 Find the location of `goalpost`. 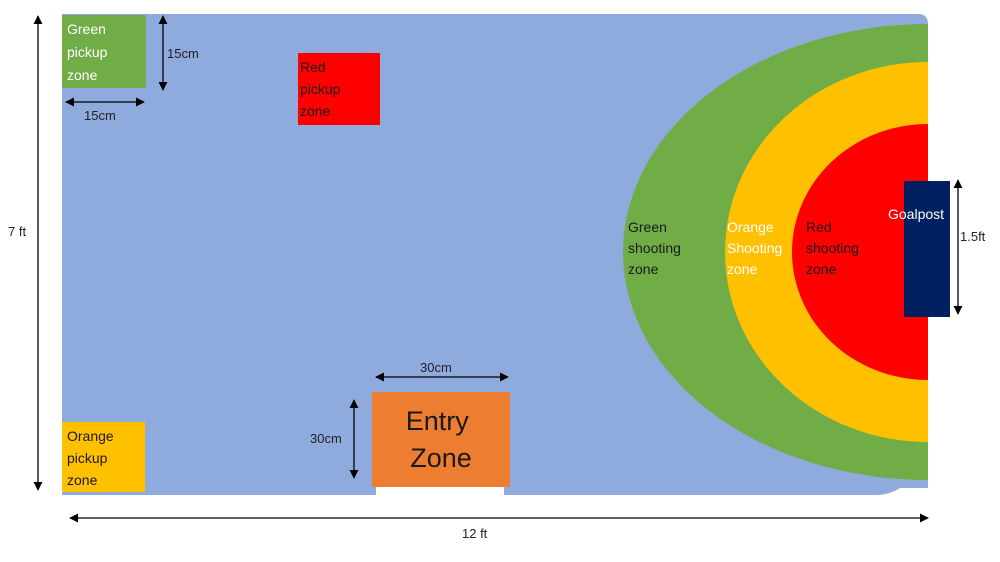

goalpost is located at coordinates (927, 249).